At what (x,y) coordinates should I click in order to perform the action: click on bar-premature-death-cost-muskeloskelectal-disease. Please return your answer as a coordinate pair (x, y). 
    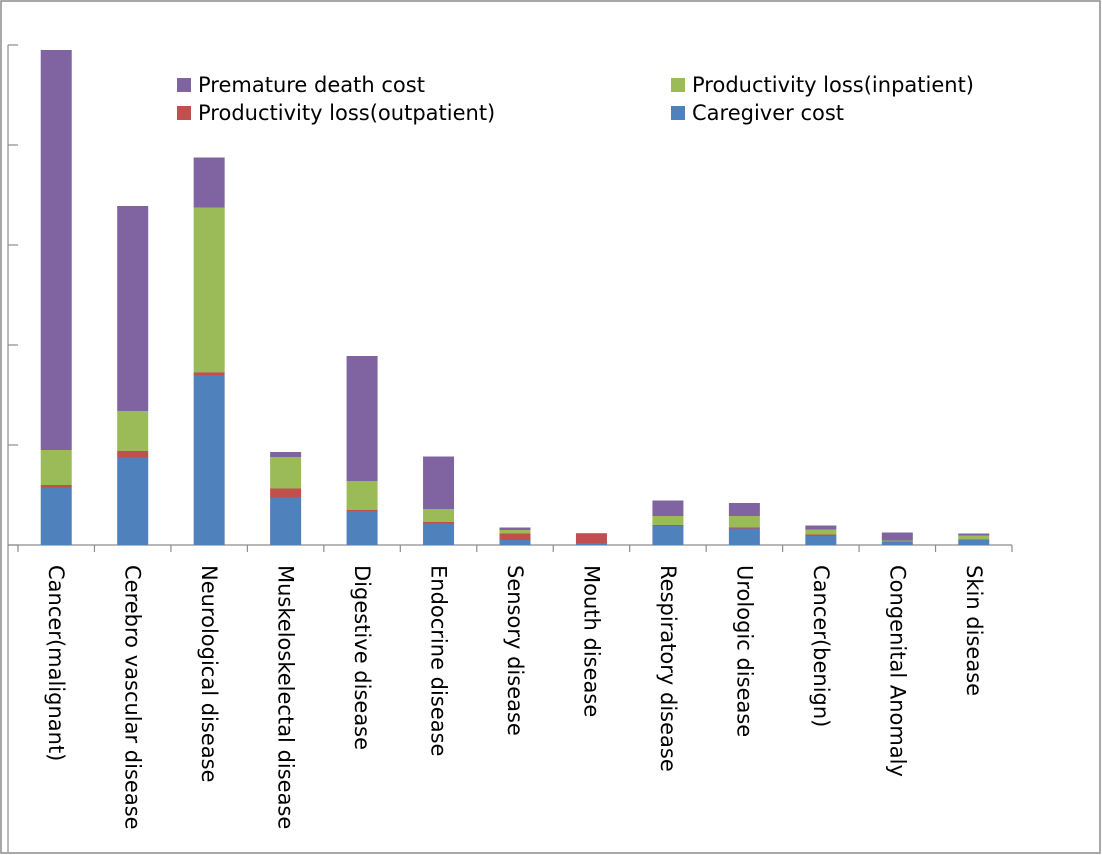
    Looking at the image, I should click on (286, 454).